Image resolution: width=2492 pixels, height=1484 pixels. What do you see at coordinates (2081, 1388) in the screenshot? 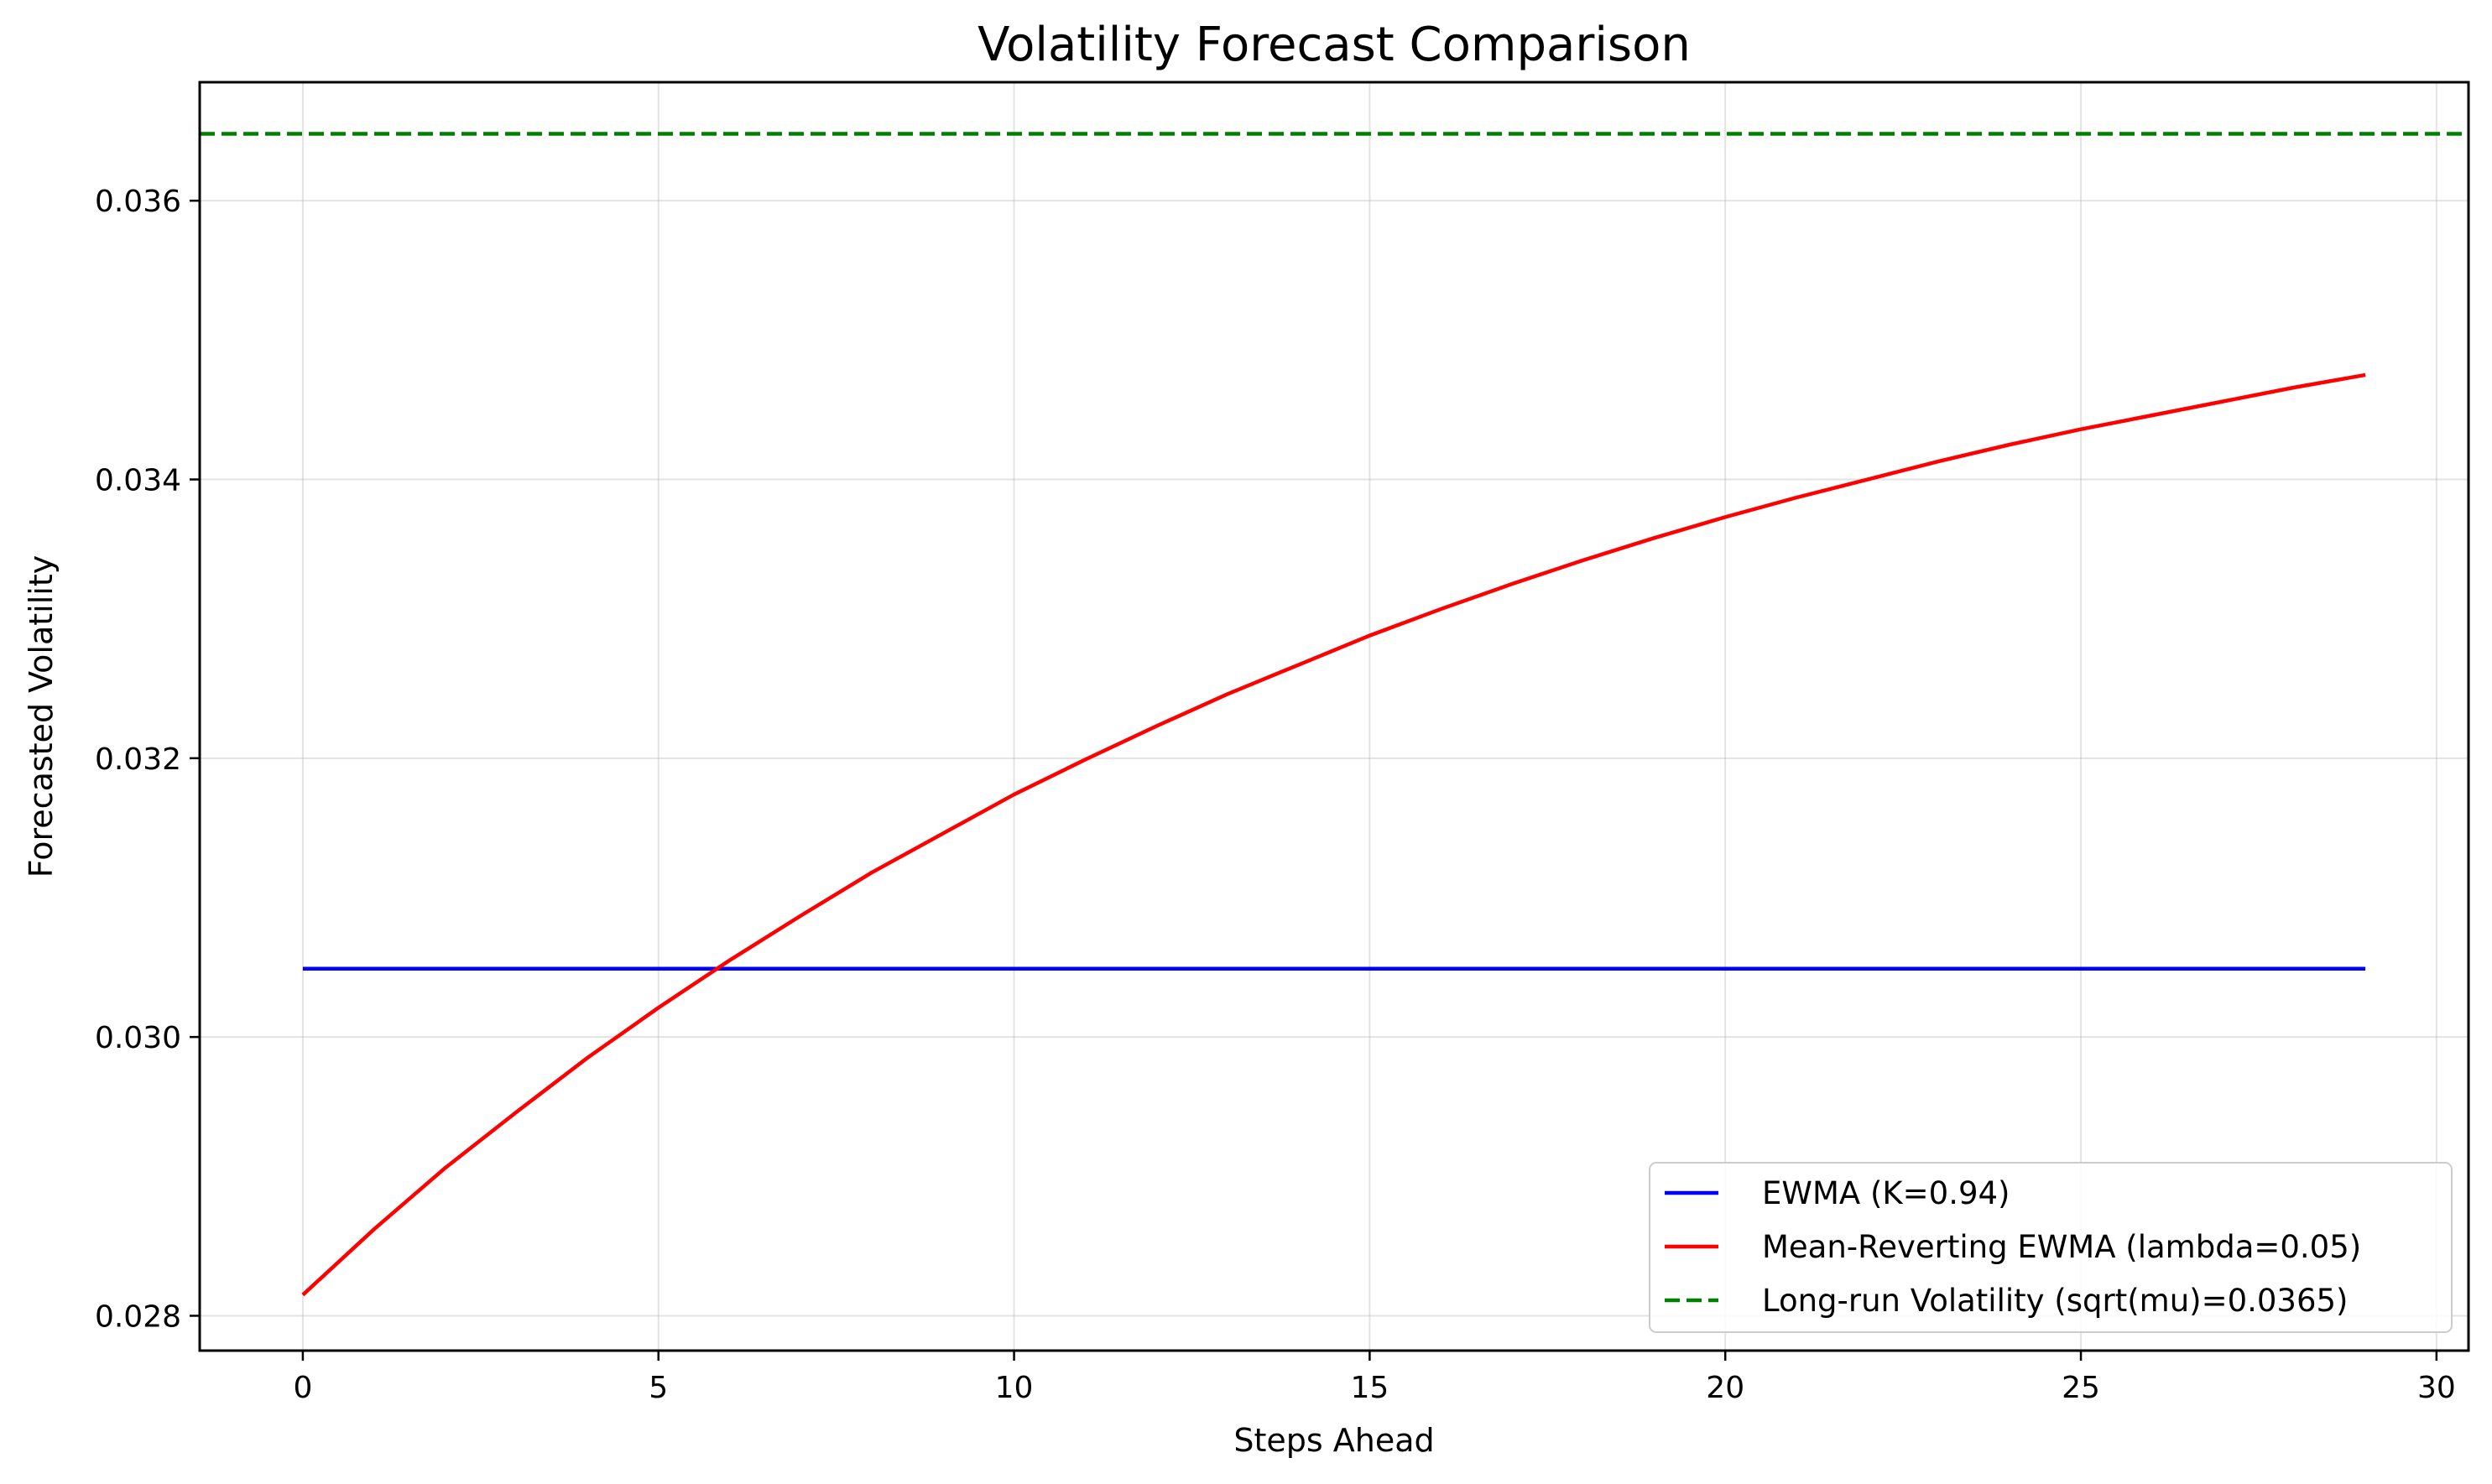
I see `x-tick-label: 25` at bounding box center [2081, 1388].